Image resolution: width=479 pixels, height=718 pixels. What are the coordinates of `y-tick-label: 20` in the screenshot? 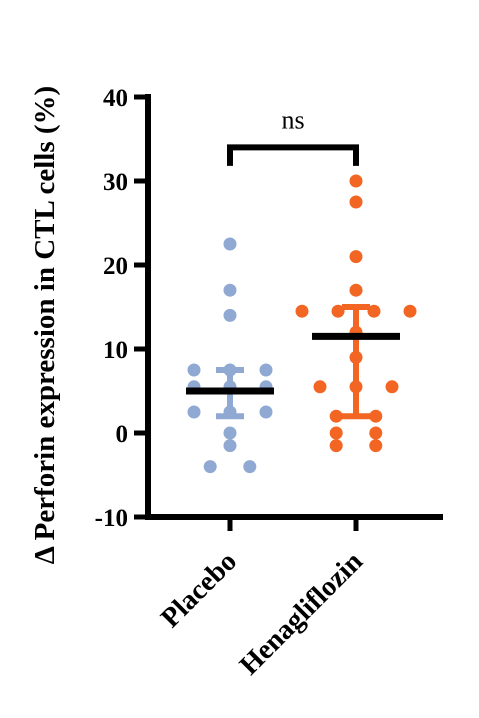 It's located at (115, 266).